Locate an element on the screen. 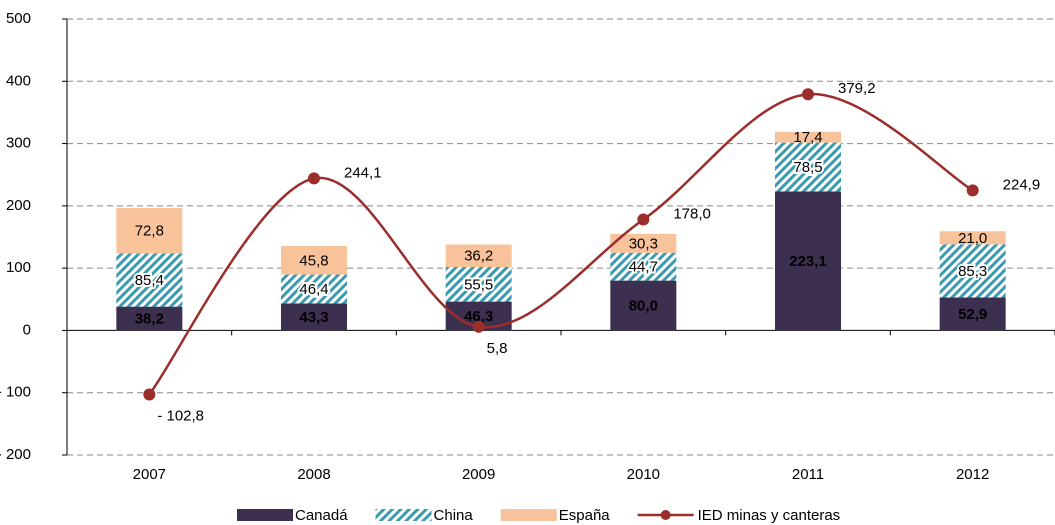 This screenshot has width=1055, height=525. y-tick-label: 500 is located at coordinates (18, 18).